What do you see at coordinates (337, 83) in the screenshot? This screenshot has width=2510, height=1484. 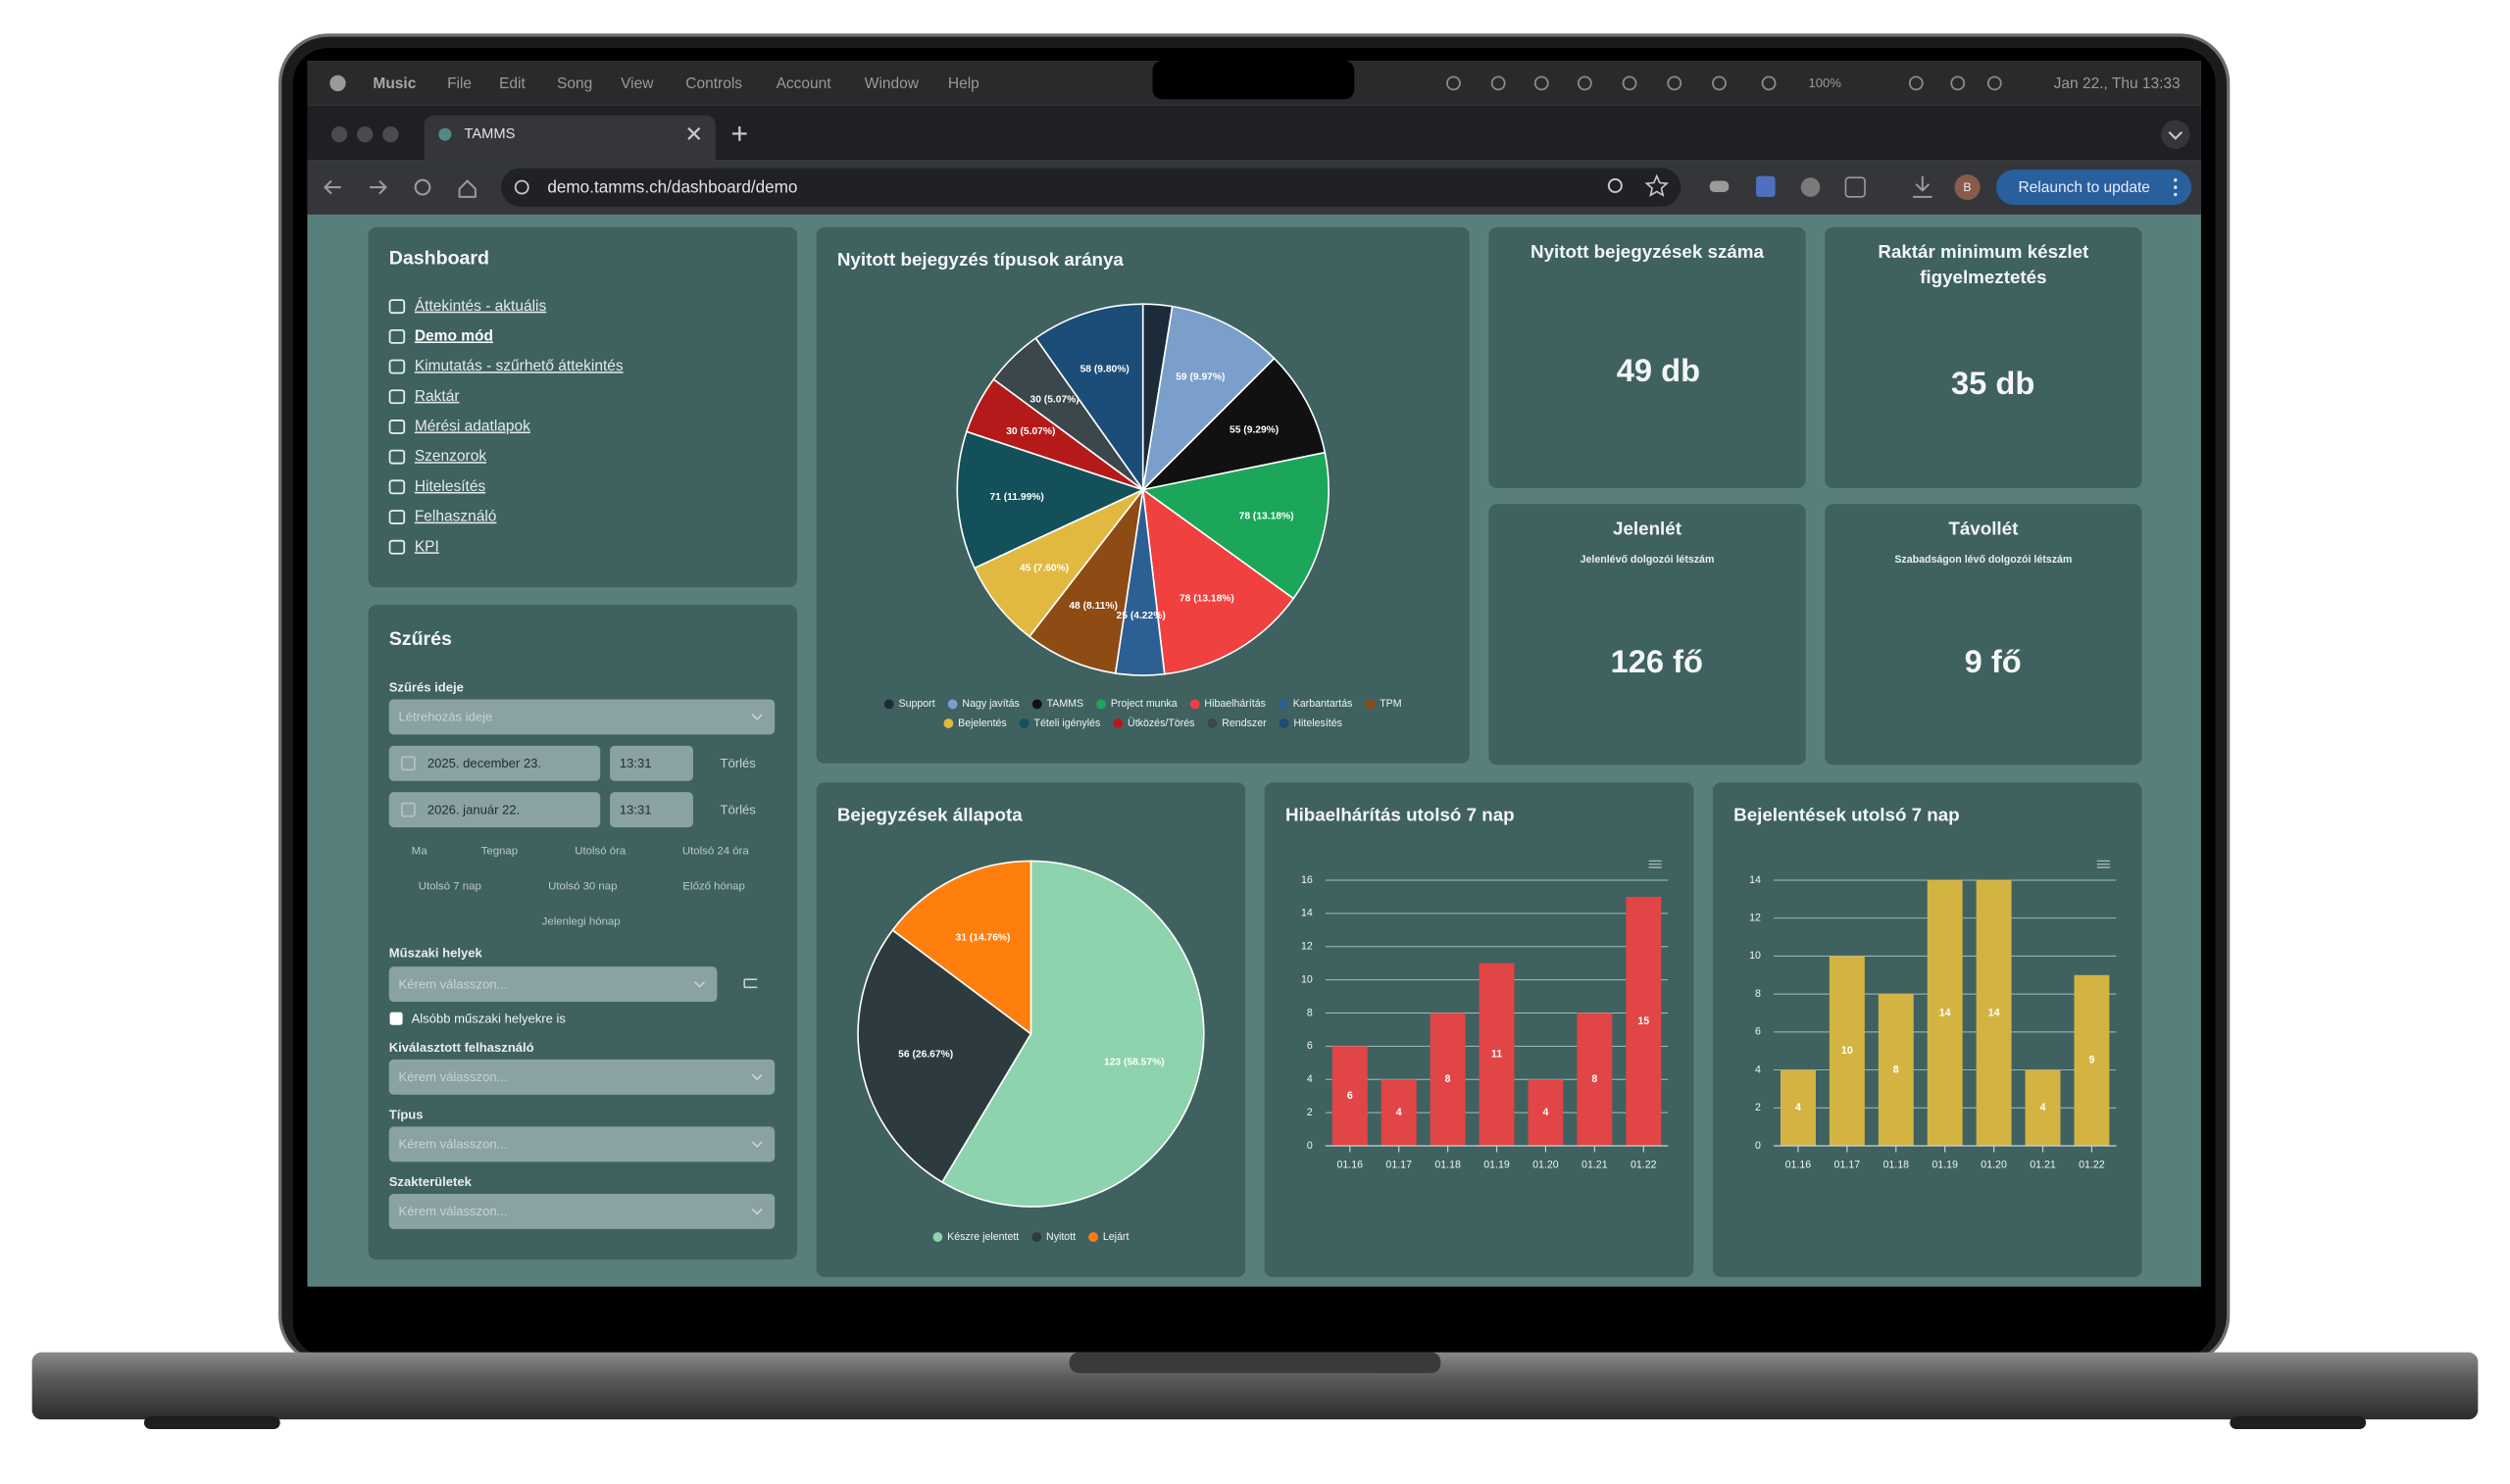 I see `apple-icon` at bounding box center [337, 83].